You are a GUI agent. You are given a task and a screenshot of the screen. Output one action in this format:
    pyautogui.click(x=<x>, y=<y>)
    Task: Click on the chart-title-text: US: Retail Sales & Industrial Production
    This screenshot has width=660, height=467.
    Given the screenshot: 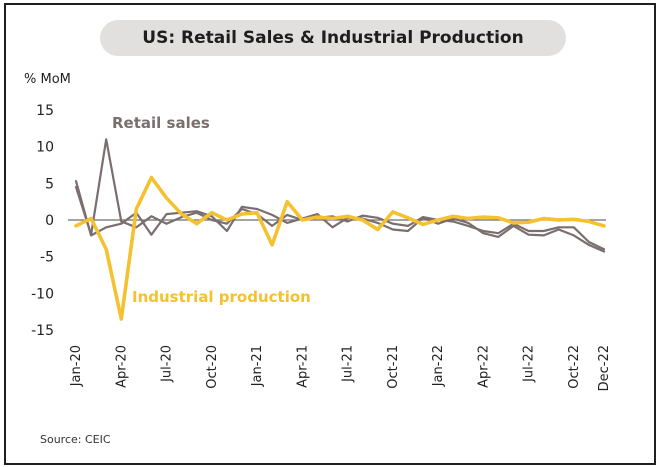 What is the action you would take?
    pyautogui.click(x=333, y=38)
    